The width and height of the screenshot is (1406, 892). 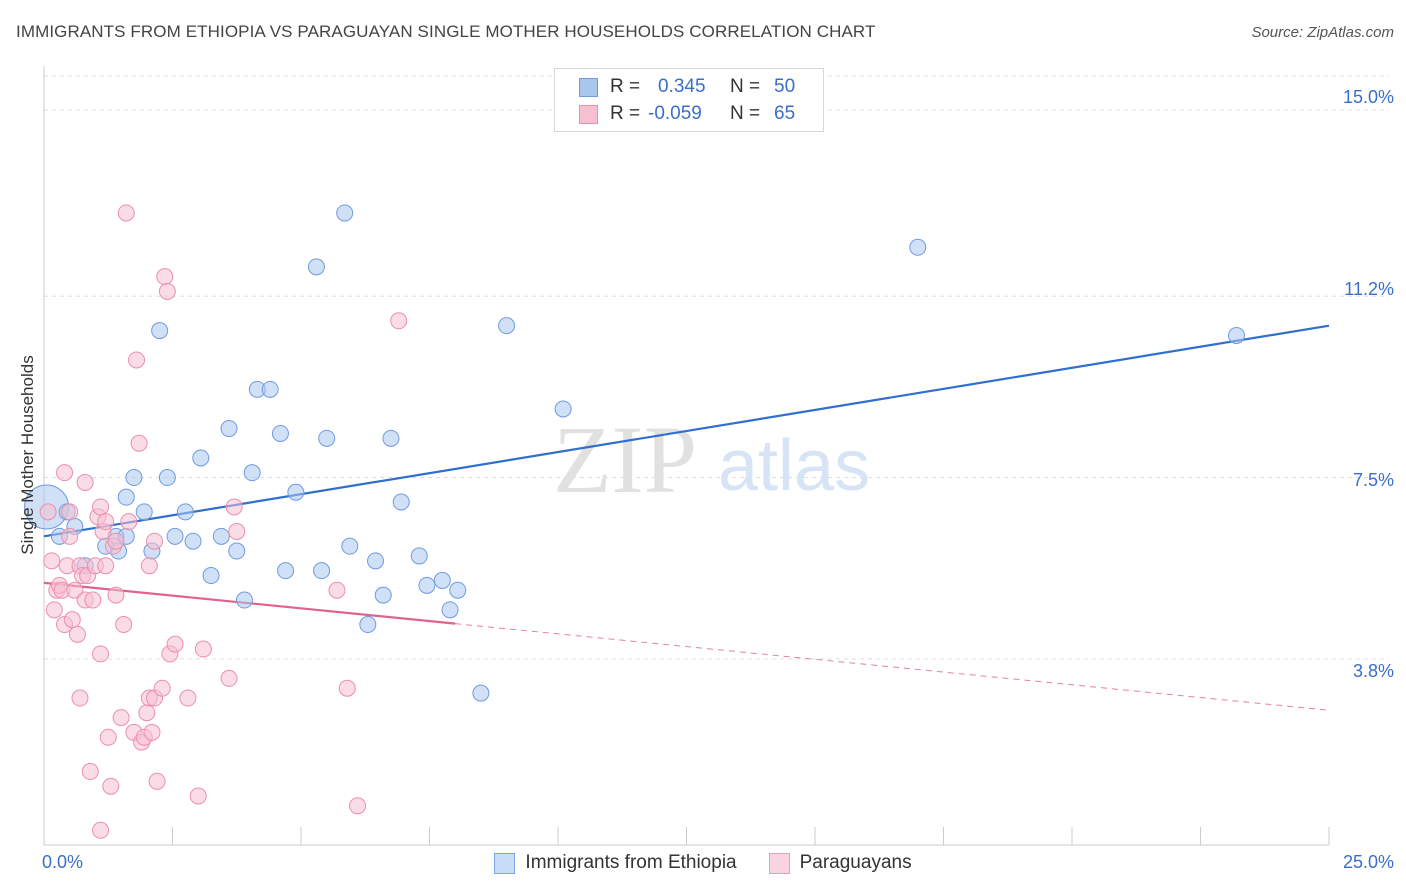 What do you see at coordinates (1368, 862) in the screenshot?
I see `x-tick-label-max: 25.0%` at bounding box center [1368, 862].